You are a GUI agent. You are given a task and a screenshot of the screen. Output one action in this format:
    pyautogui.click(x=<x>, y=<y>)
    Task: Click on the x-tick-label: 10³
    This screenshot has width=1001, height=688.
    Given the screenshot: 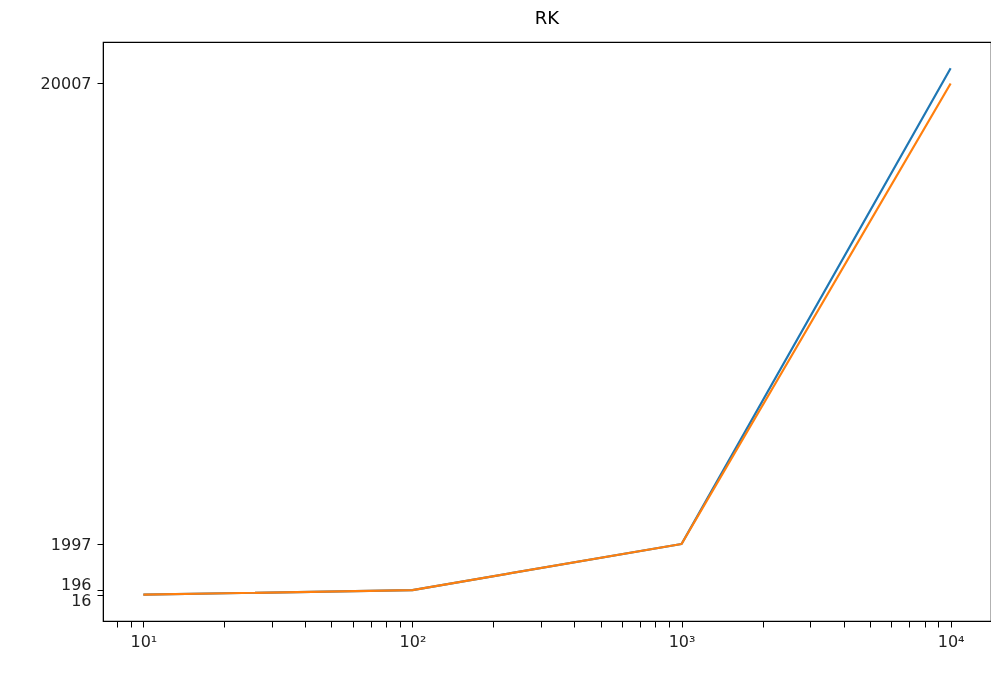 What is the action you would take?
    pyautogui.click(x=682, y=641)
    